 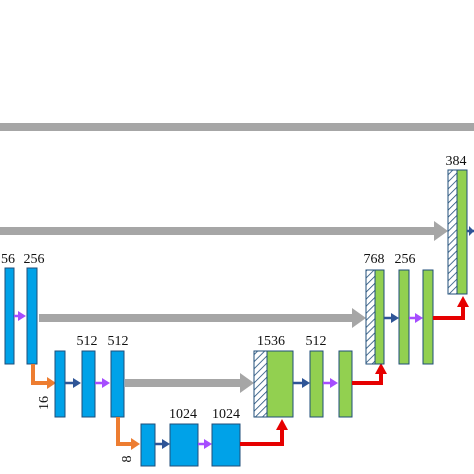 What do you see at coordinates (44, 403) in the screenshot?
I see `label-spatial-16: 16` at bounding box center [44, 403].